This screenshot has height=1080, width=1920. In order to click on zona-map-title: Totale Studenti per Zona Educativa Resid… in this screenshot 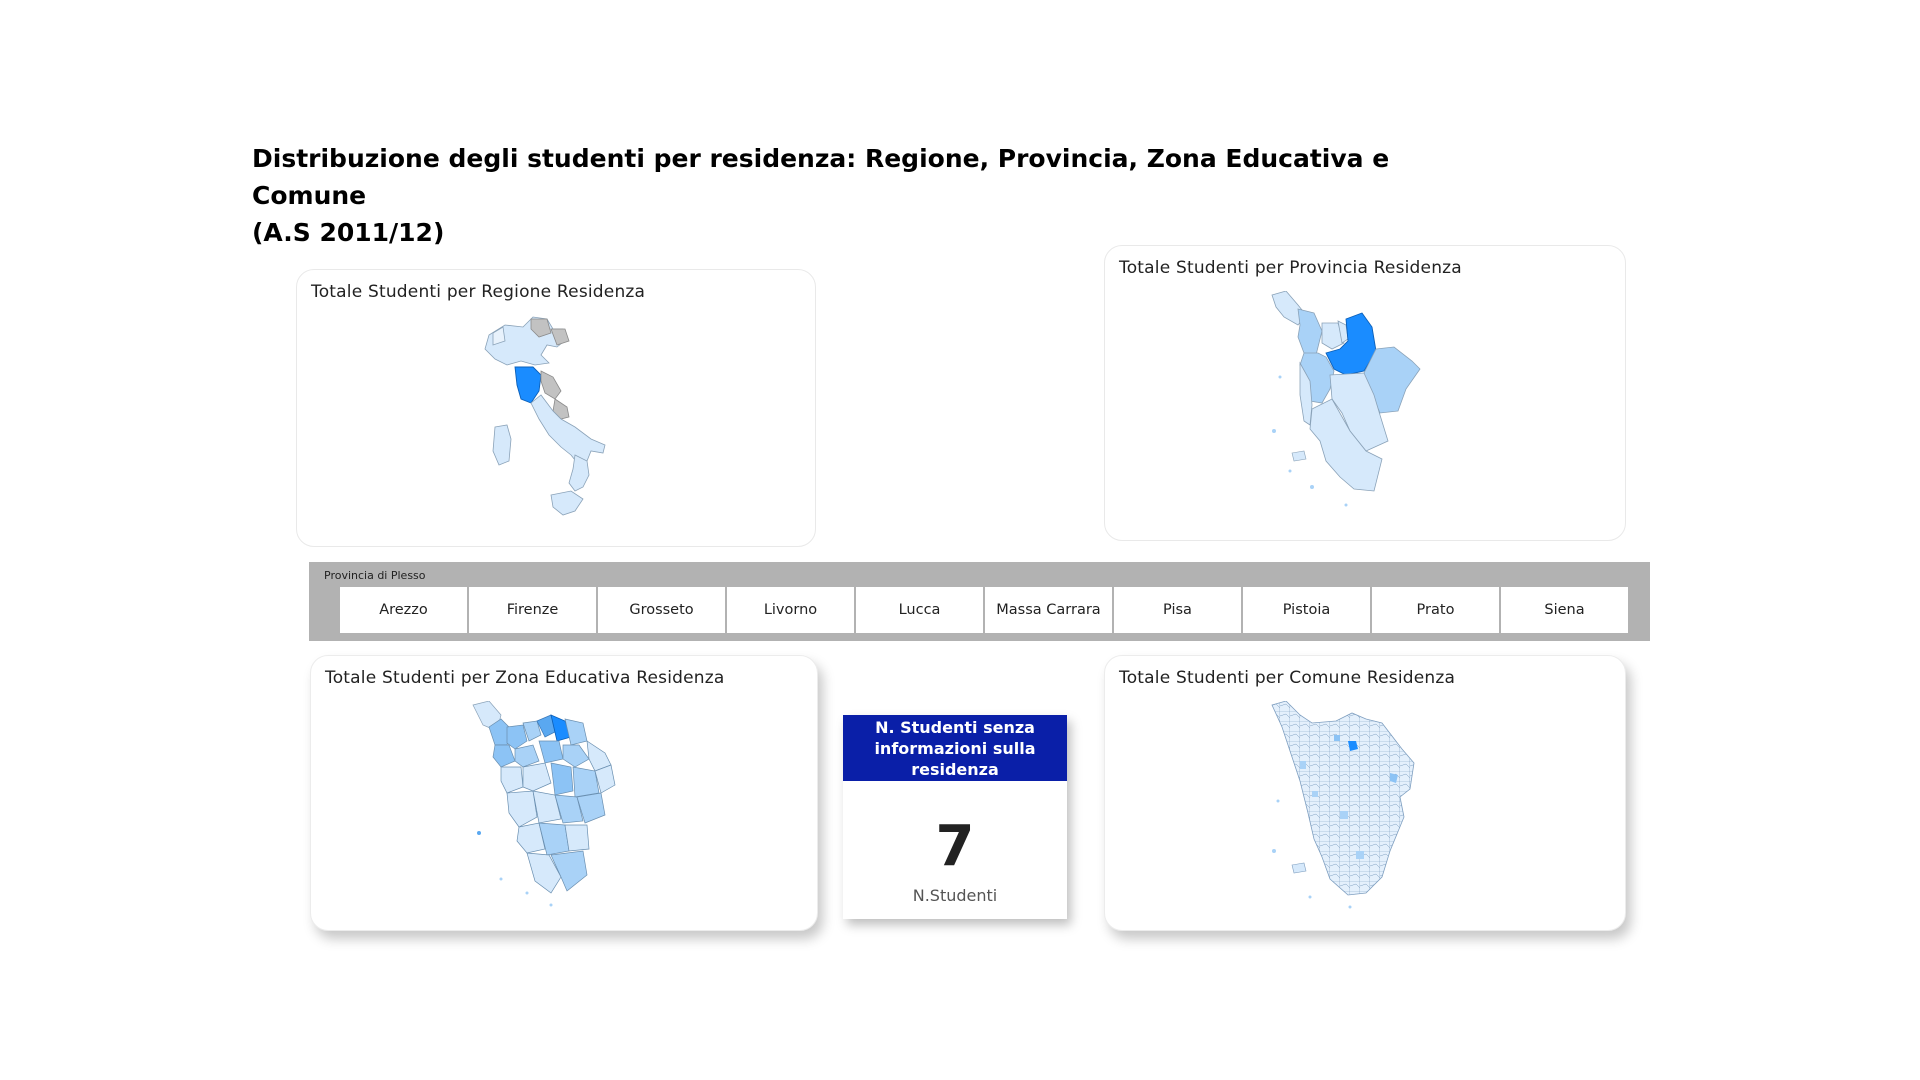, I will do `click(525, 678)`.